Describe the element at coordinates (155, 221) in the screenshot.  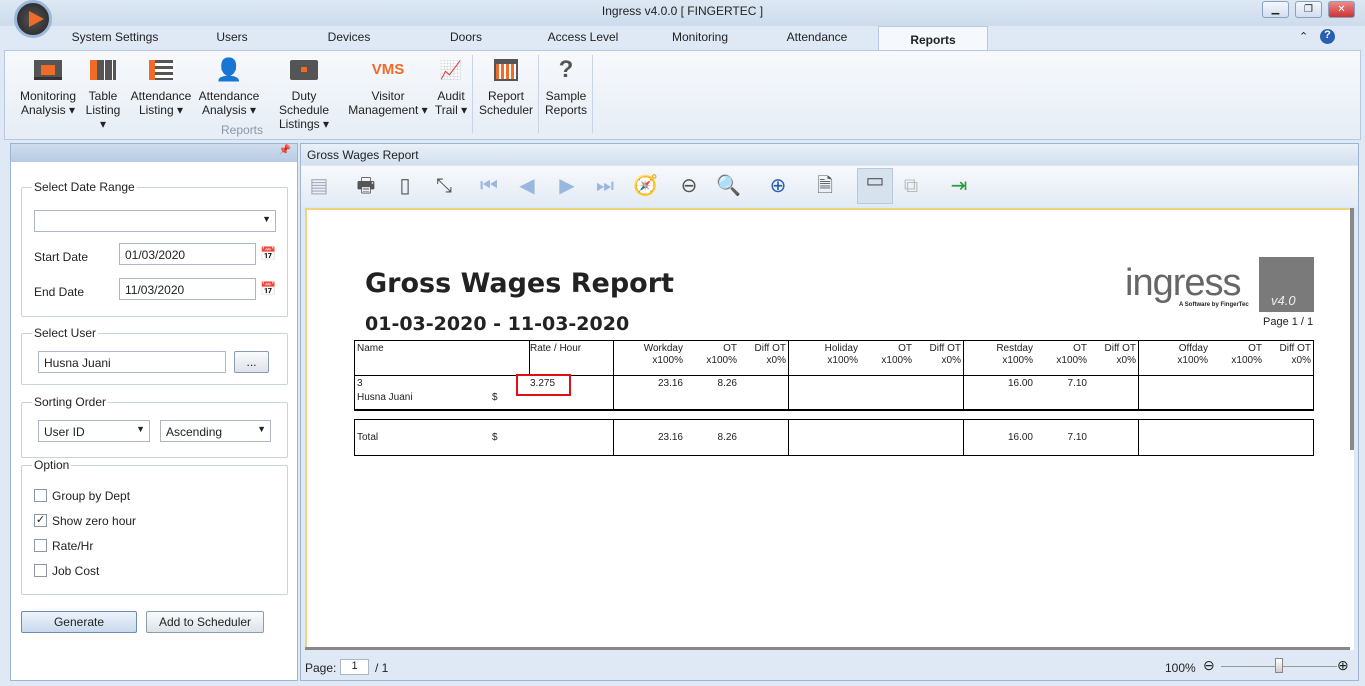
I see `date-range-select: ▼` at that location.